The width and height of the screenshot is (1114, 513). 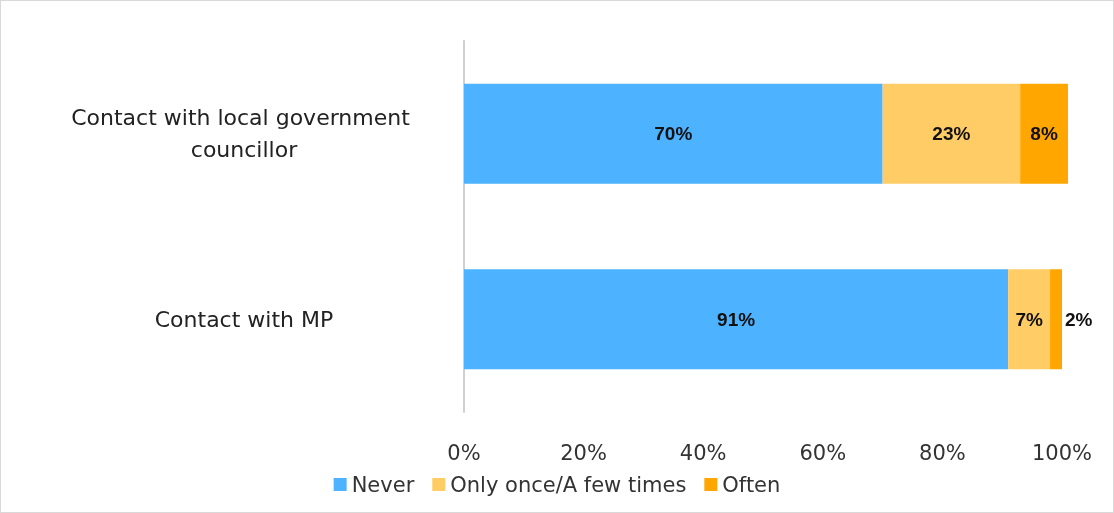 I want to click on legend-label: Often, so click(x=751, y=484).